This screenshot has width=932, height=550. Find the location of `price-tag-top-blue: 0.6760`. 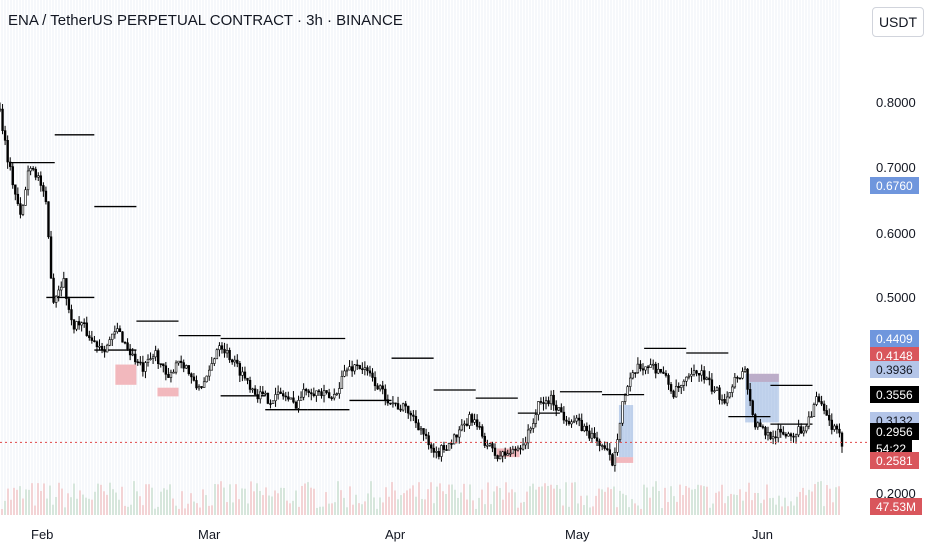

price-tag-top-blue: 0.6760 is located at coordinates (894, 185).